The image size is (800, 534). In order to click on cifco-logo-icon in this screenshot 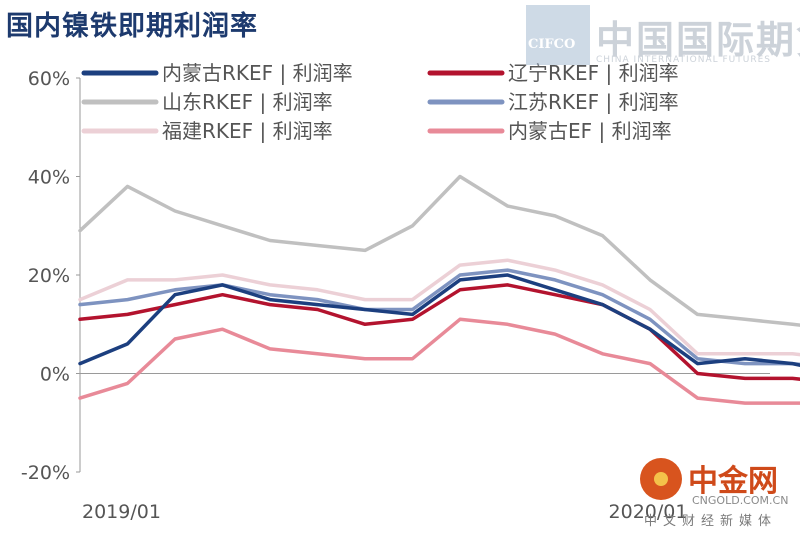, I will do `click(558, 35)`.